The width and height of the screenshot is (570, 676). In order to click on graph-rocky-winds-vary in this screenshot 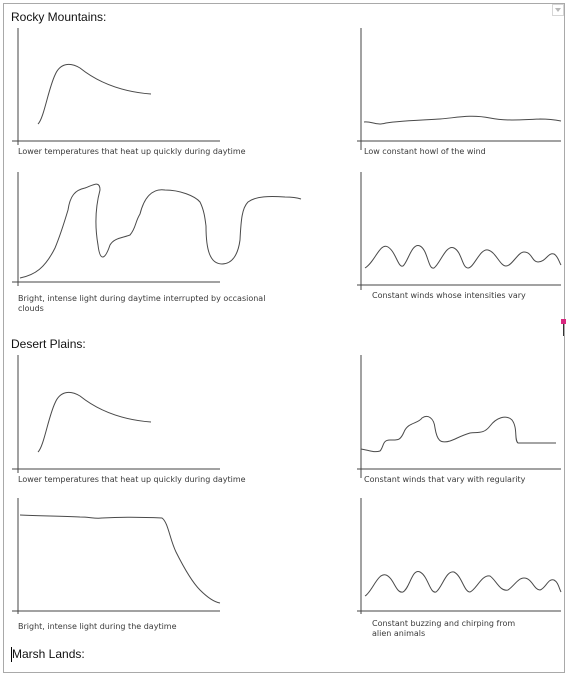, I will do `click(459, 231)`.